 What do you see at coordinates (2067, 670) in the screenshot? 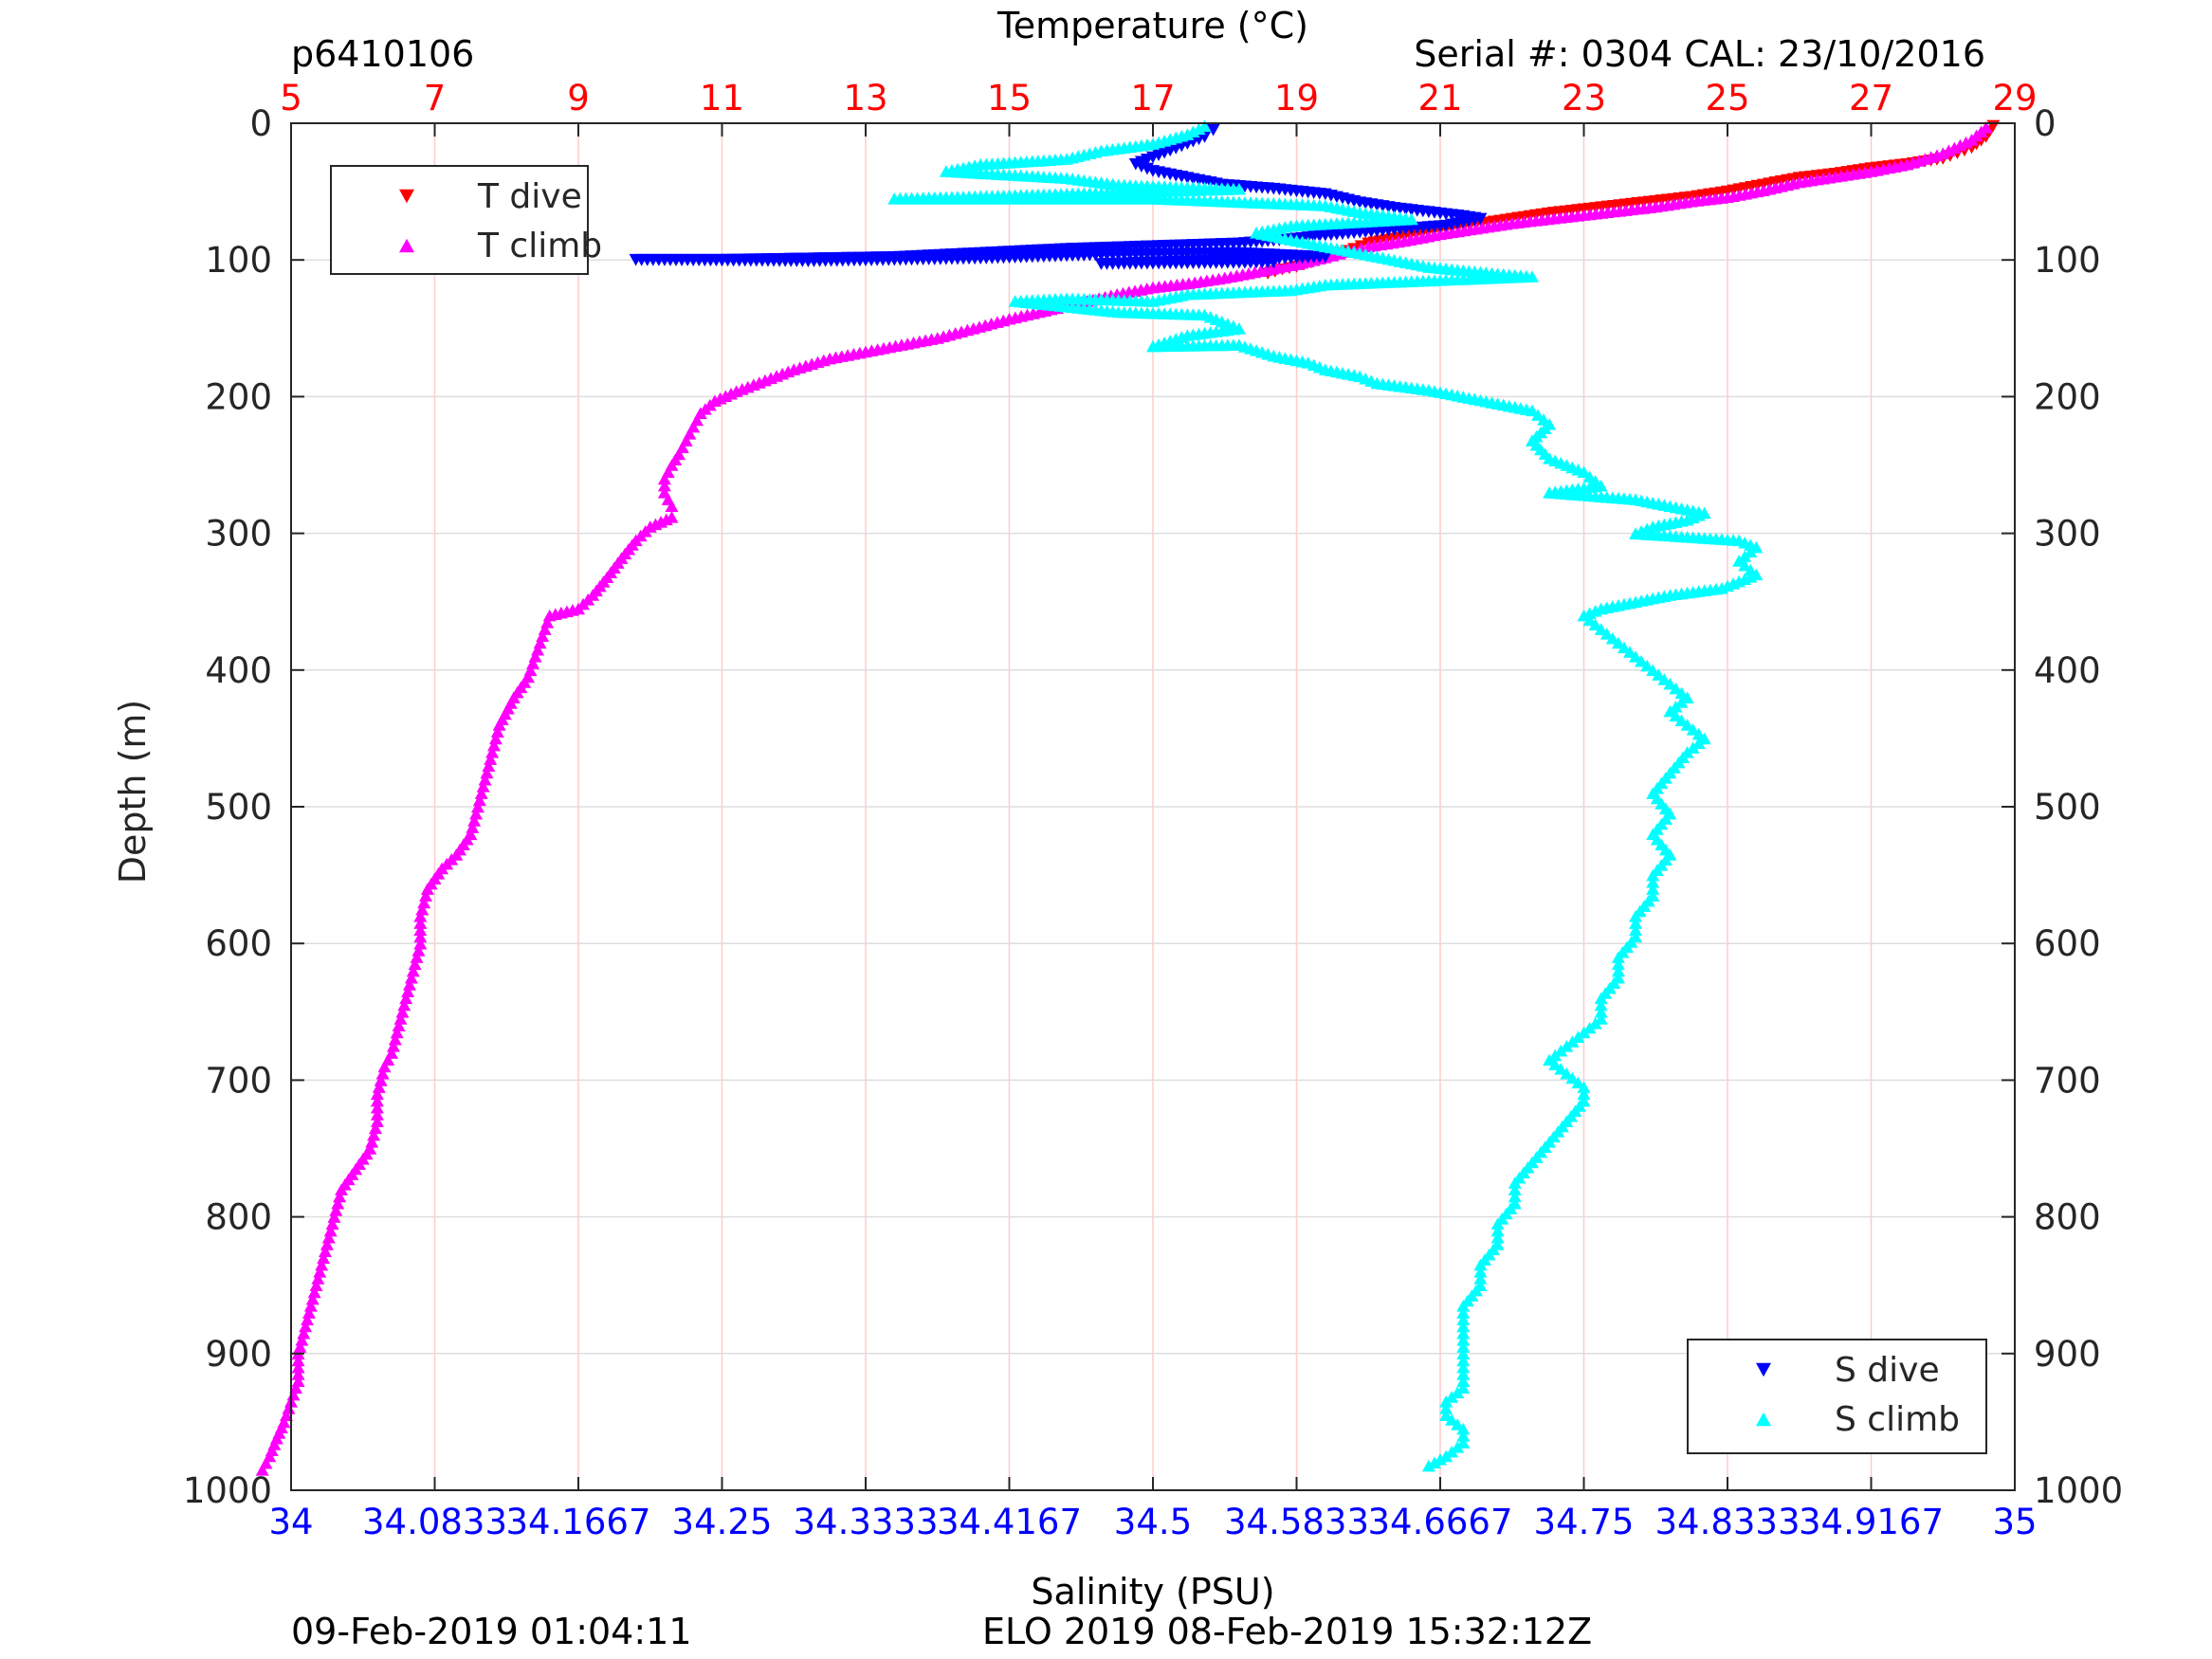
I see `depth-tick-label-right: 400` at bounding box center [2067, 670].